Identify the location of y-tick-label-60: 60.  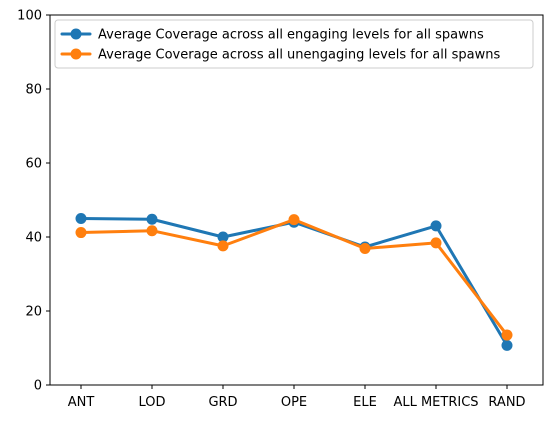
(33, 164).